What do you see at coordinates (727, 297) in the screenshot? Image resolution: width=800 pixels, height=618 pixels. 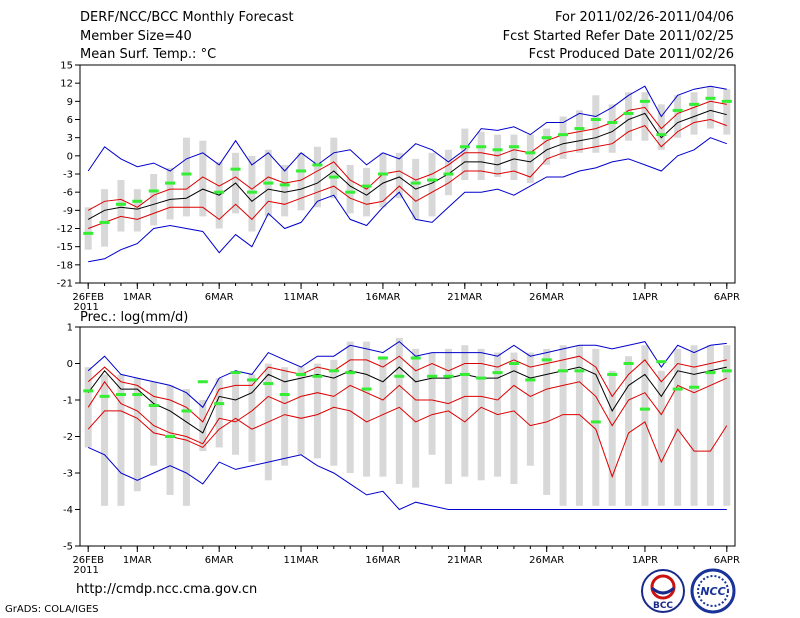 I see `temp-xtick-label-8: 6APR` at bounding box center [727, 297].